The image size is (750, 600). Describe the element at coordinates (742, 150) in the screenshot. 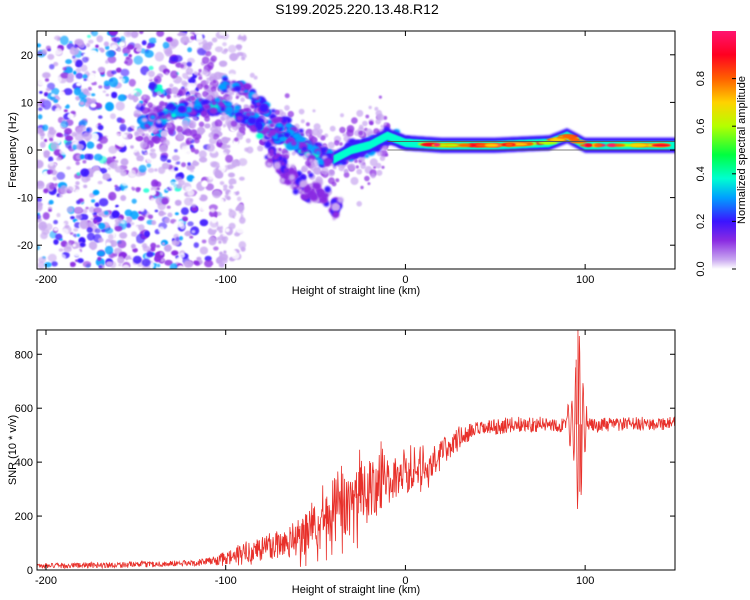

I see `colorbar-label: Normalized spectral amplitude` at that location.